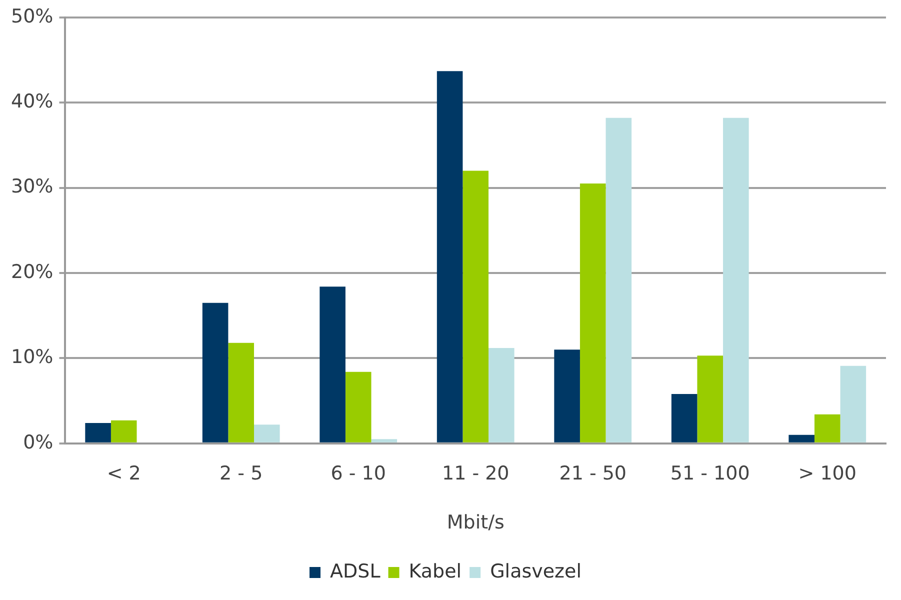  I want to click on legend-label: ADSL, so click(355, 571).